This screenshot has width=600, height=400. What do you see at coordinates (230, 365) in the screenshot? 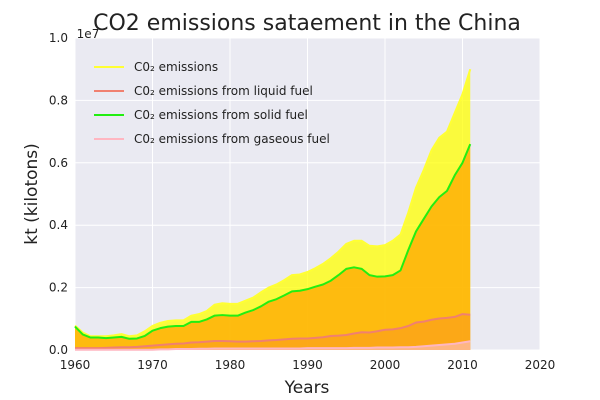
I see `x-tick-label: 1980` at bounding box center [230, 365].